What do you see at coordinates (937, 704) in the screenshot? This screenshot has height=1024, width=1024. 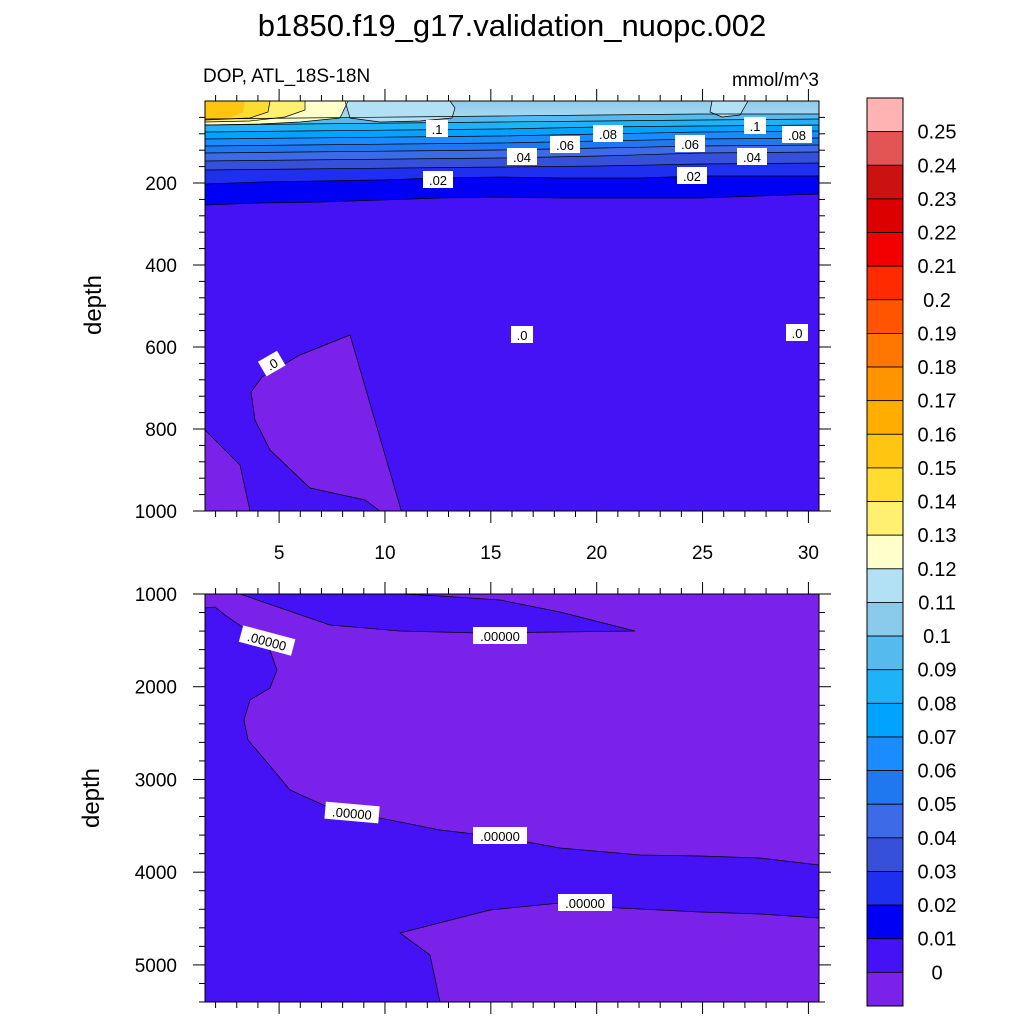 I see `colorbar-label: 0.08` at bounding box center [937, 704].